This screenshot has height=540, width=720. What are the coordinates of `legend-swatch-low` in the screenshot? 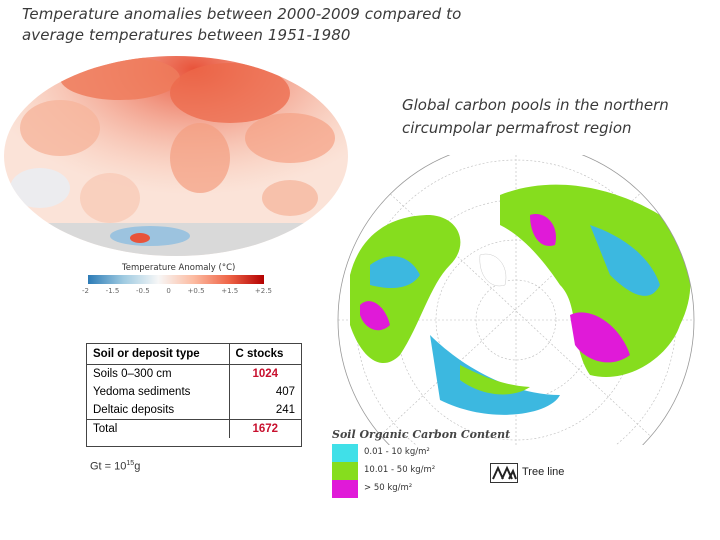 It's located at (345, 453).